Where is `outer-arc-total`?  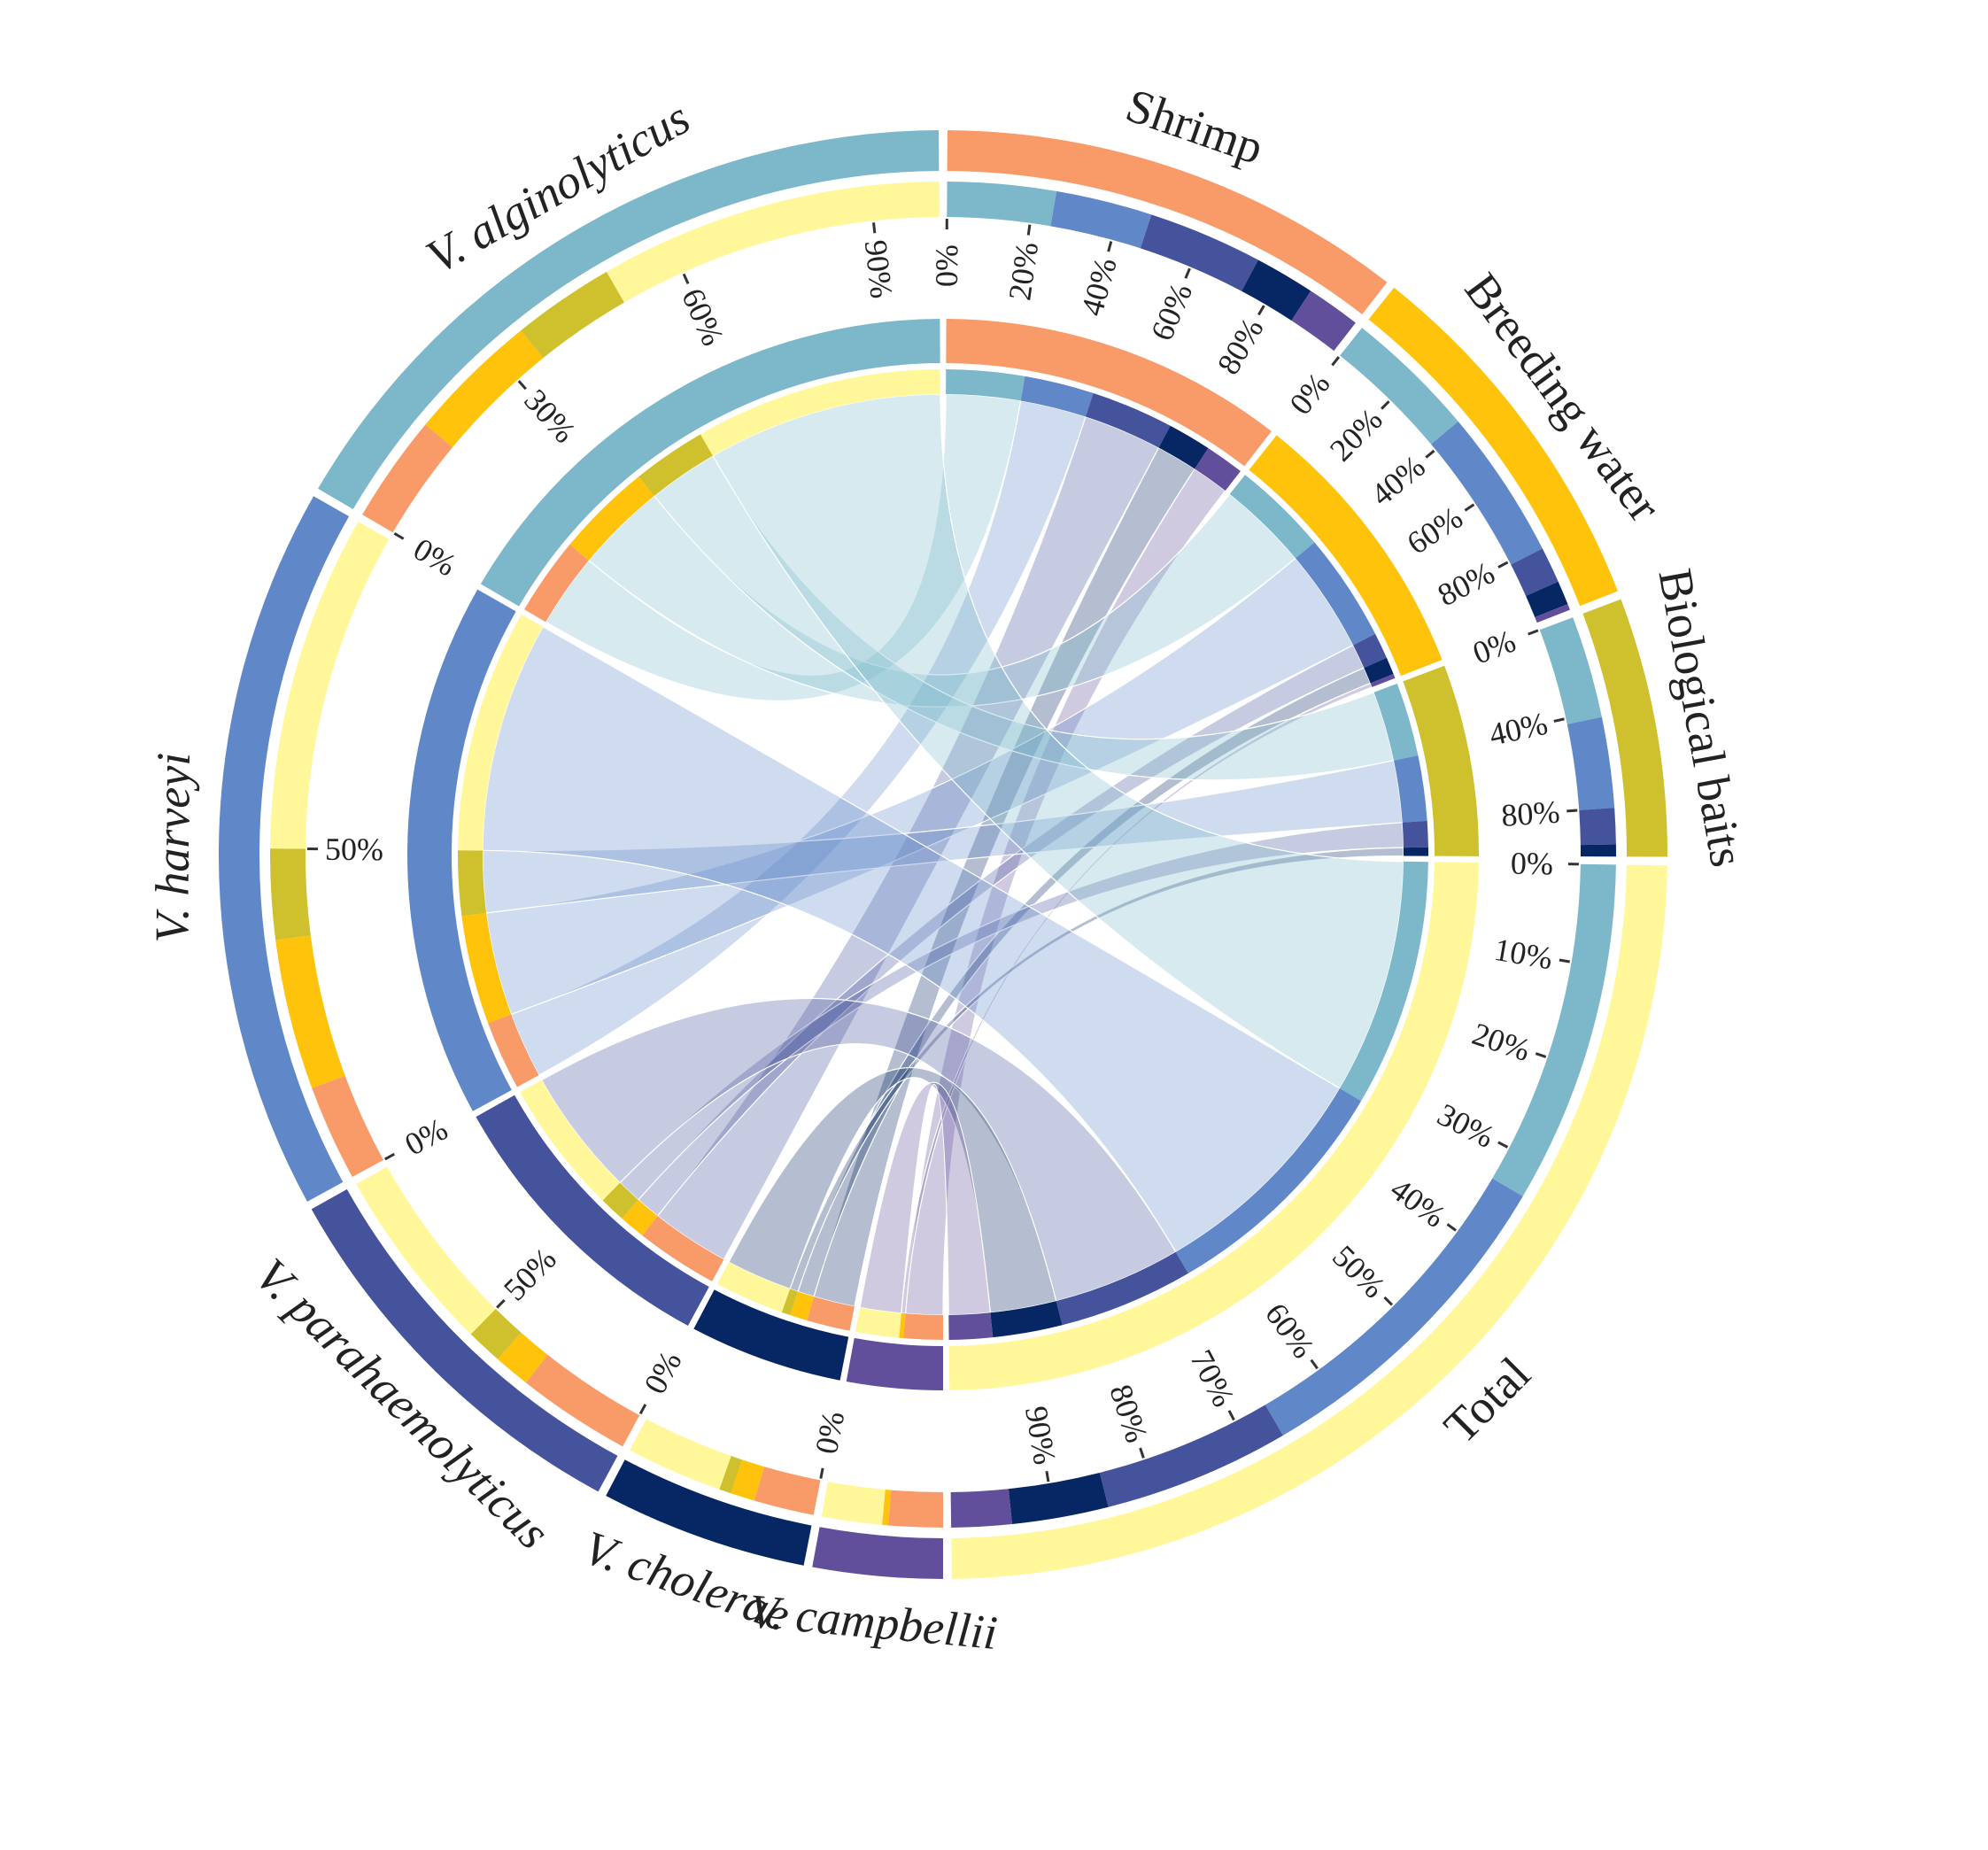 outer-arc-total is located at coordinates (1309, 1221).